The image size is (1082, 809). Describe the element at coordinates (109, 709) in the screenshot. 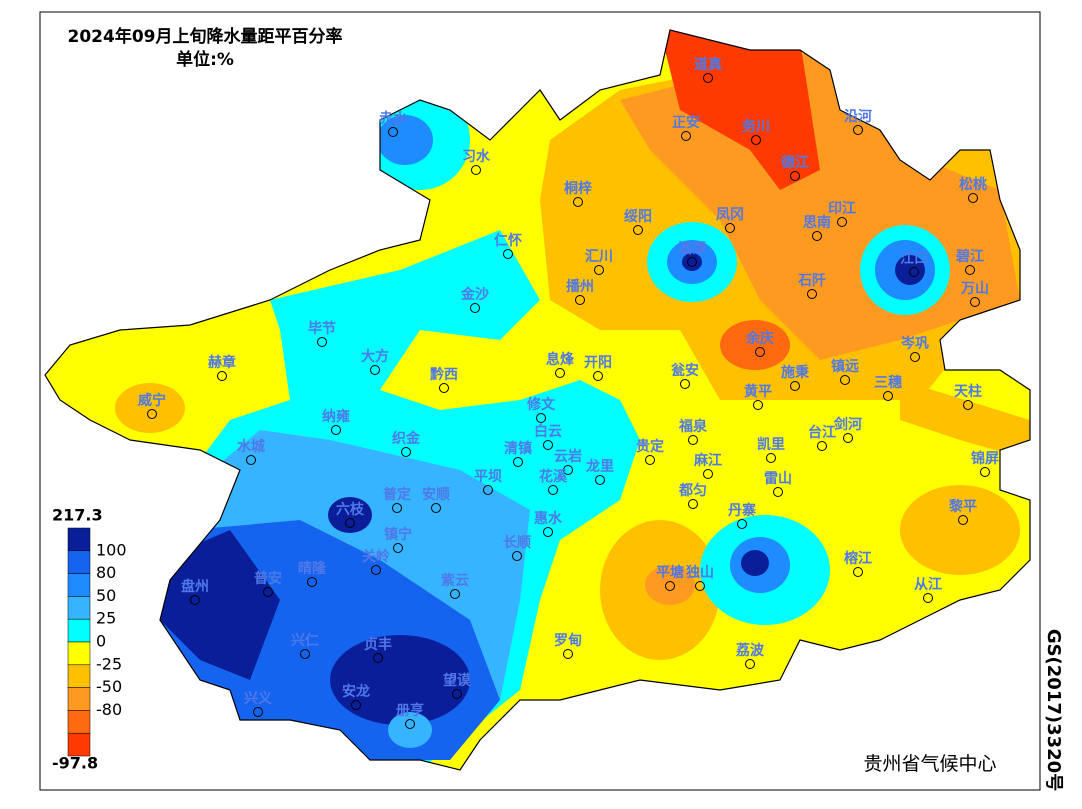

I see `legend-break-label: -80` at that location.